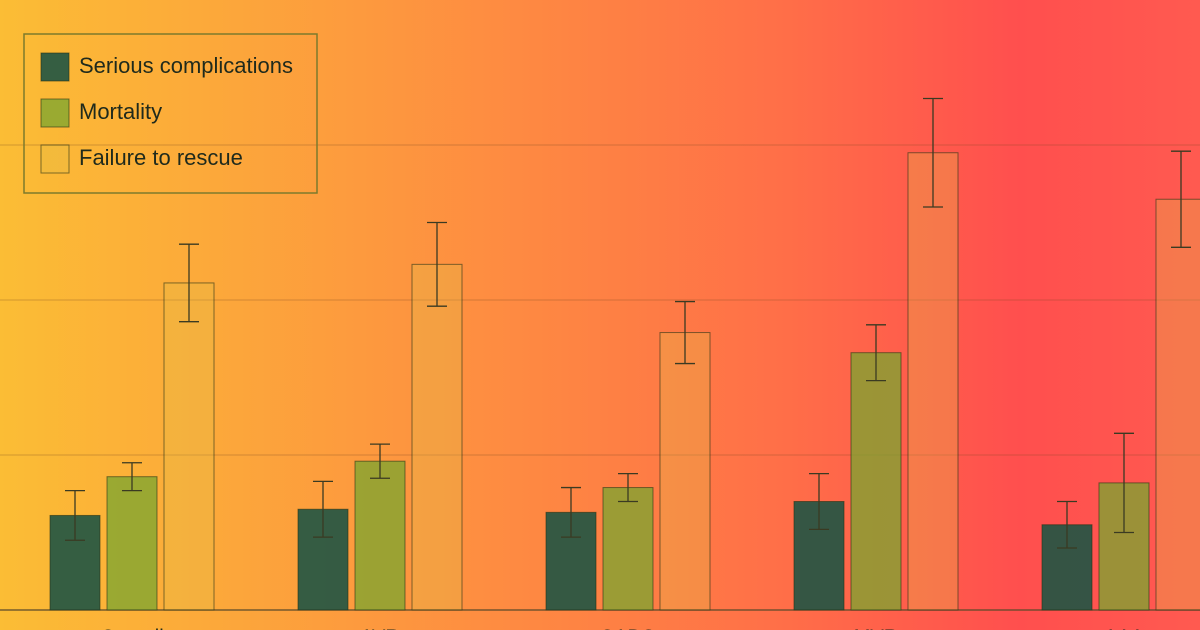 This screenshot has width=1200, height=630. I want to click on legend-label: Mortality, so click(120, 111).